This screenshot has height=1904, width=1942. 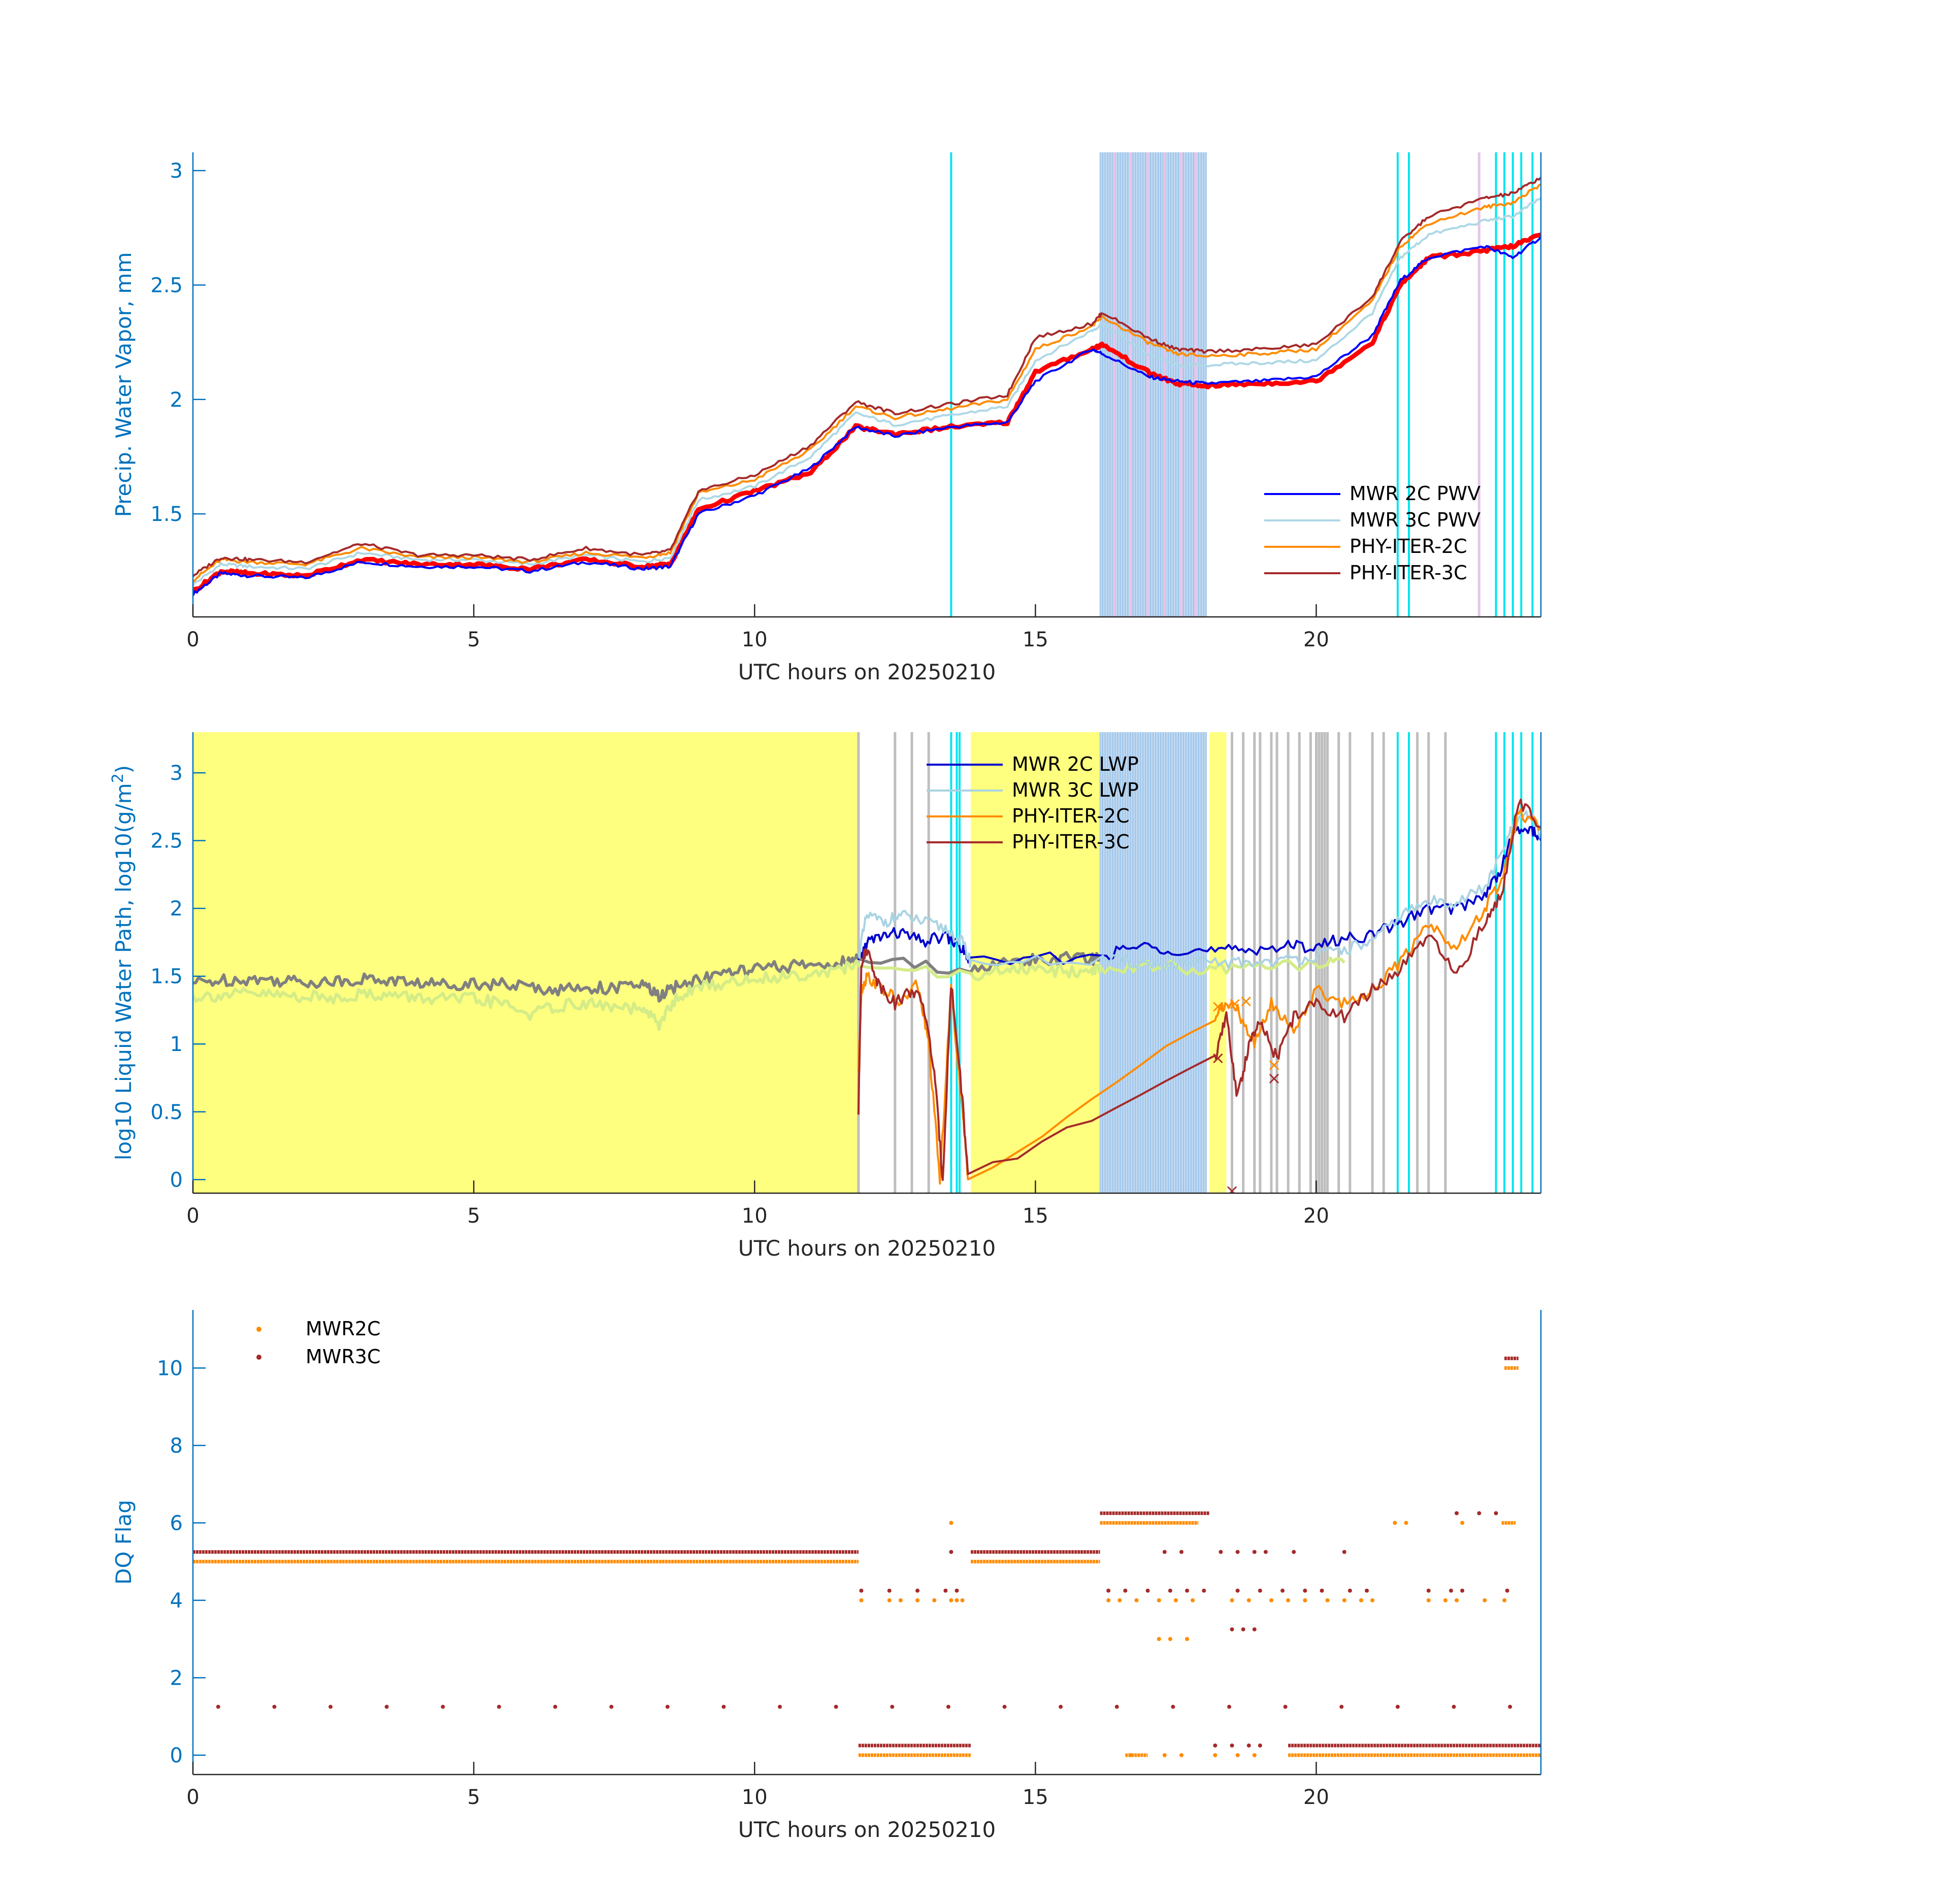 What do you see at coordinates (166, 1113) in the screenshot?
I see `y-tick-label: 0.5` at bounding box center [166, 1113].